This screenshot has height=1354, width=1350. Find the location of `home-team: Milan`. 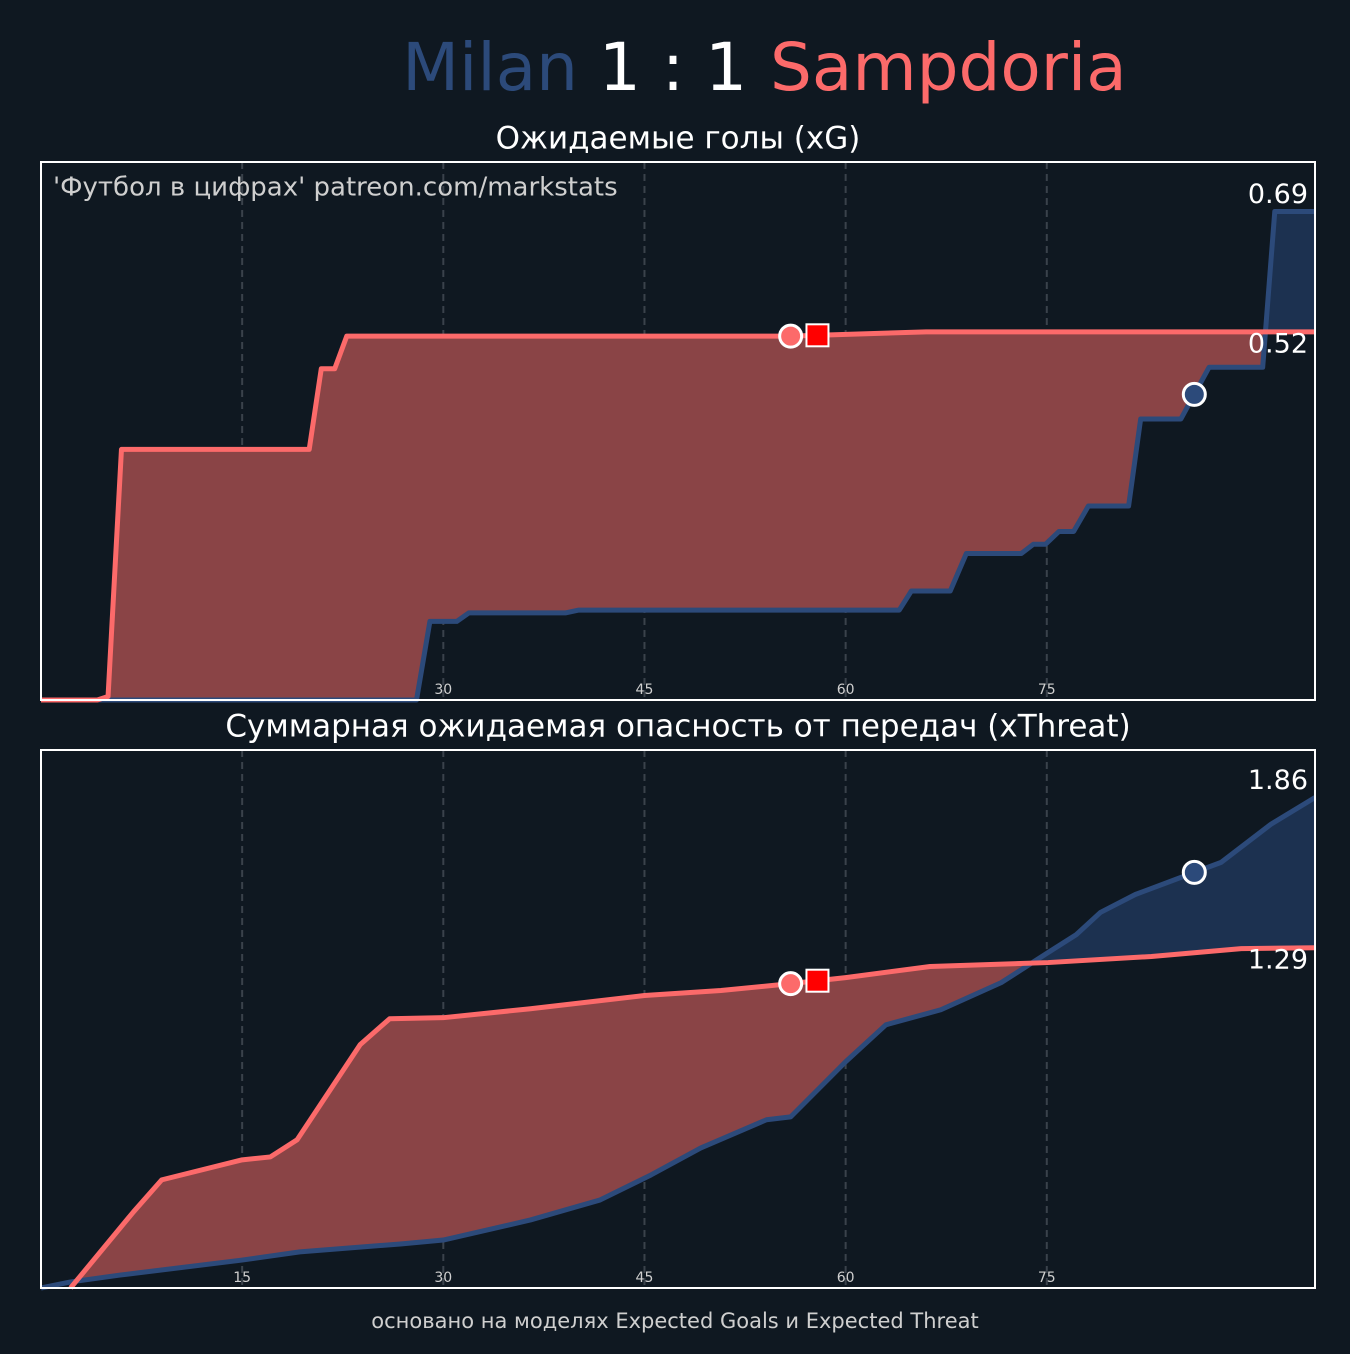

home-team: Milan is located at coordinates (490, 67).